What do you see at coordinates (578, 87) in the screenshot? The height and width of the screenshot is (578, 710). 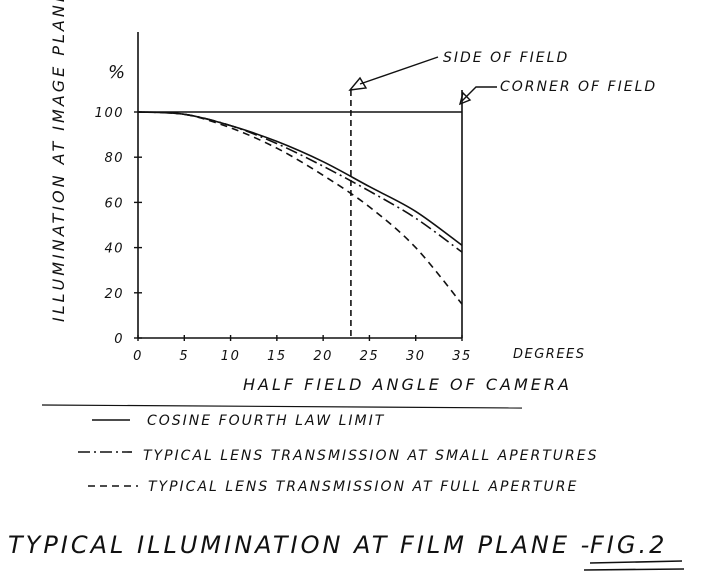 I see `corner-of-field-annotation: CORNER OF FIELD` at bounding box center [578, 87].